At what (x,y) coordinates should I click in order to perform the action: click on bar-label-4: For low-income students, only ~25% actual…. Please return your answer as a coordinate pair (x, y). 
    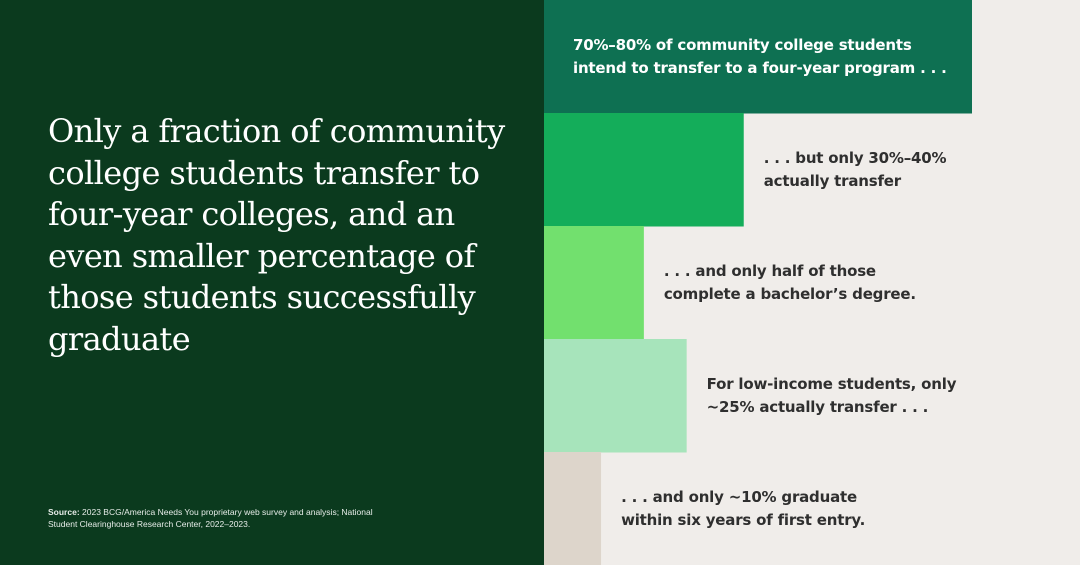
    Looking at the image, I should click on (832, 395).